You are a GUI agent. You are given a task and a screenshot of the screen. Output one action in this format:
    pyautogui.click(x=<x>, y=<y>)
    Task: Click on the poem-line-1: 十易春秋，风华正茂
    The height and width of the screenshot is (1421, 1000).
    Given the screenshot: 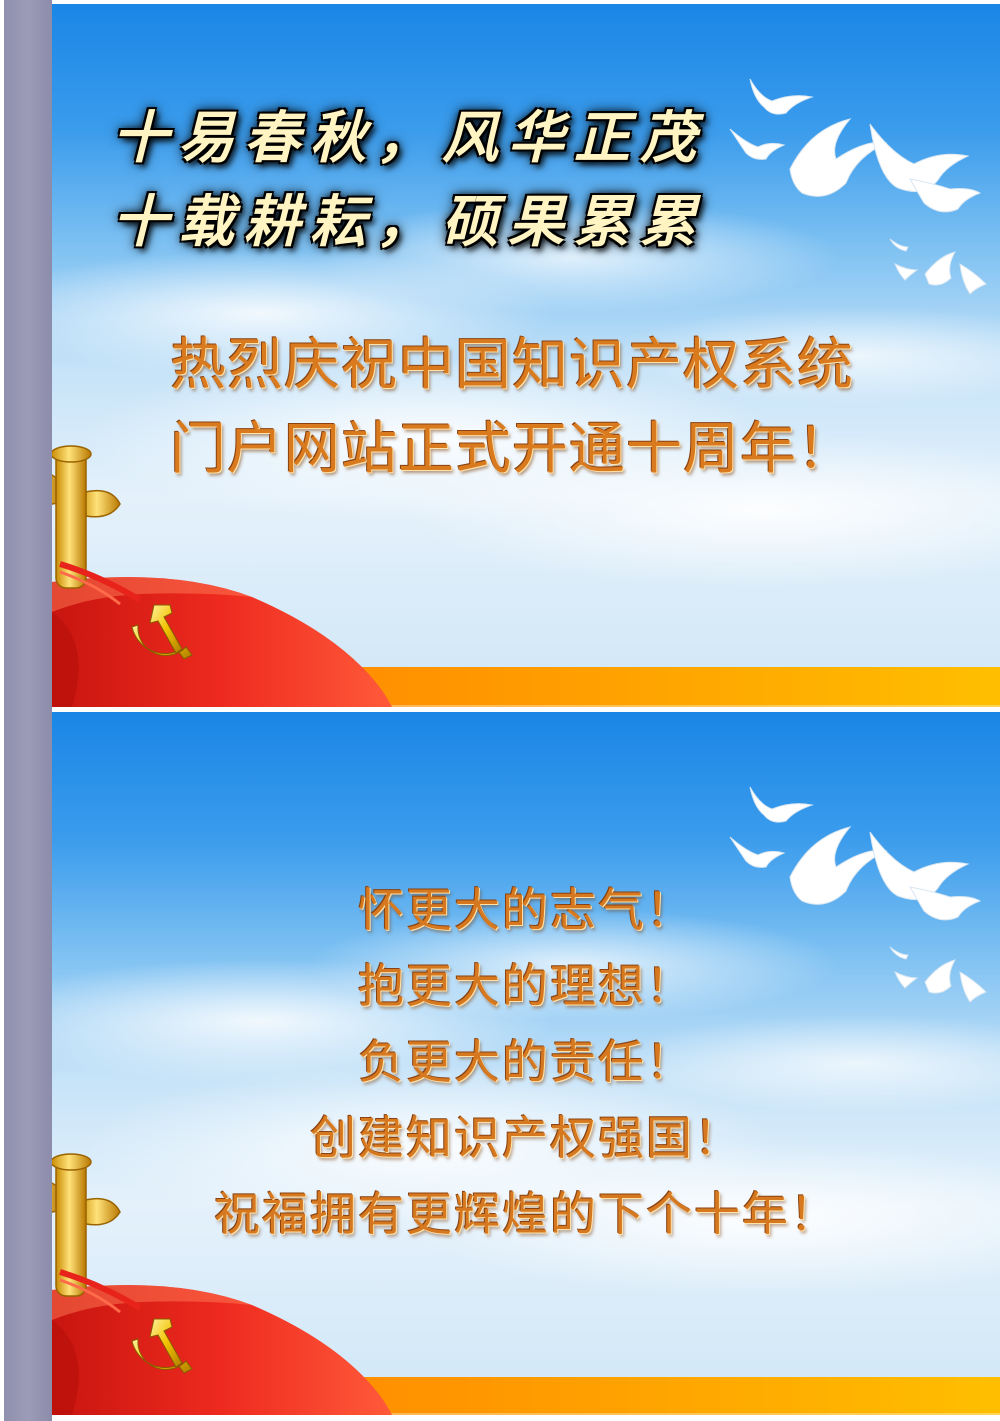 What is the action you would take?
    pyautogui.click(x=409, y=138)
    